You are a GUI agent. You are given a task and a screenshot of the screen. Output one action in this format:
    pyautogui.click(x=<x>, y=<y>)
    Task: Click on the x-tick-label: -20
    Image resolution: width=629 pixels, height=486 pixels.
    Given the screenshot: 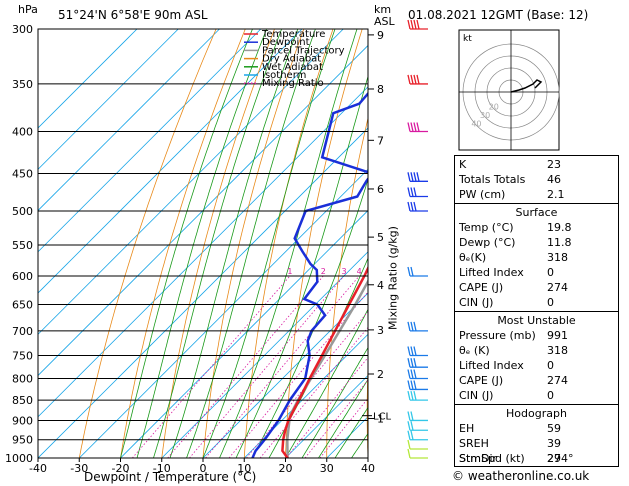 What is the action you would take?
    pyautogui.click(x=121, y=468)
    